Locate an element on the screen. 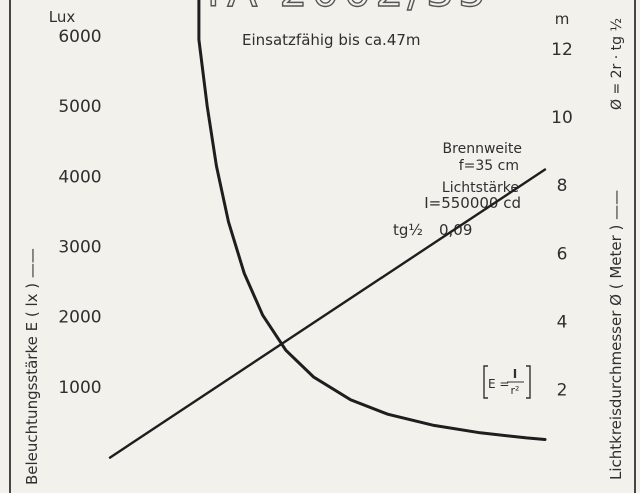  intensity-value: I=550000 cd is located at coordinates (472, 203).